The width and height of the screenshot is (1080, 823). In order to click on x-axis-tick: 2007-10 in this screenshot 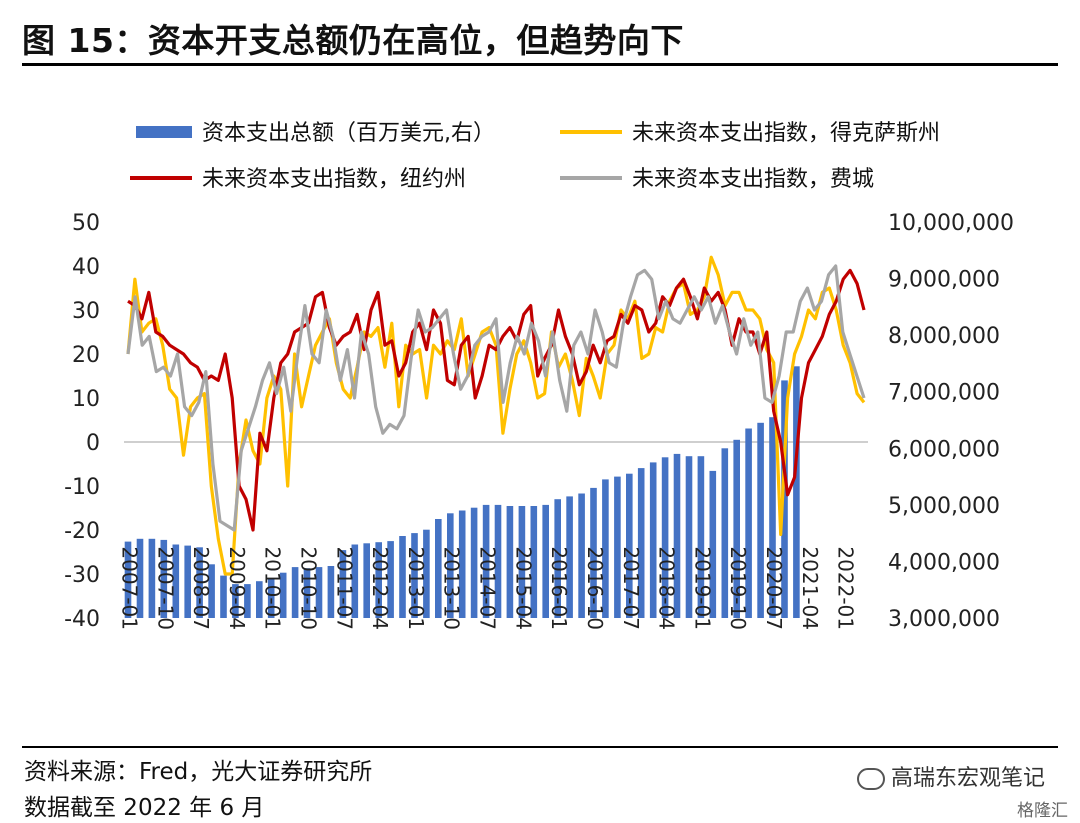, I will do `click(165, 588)`.